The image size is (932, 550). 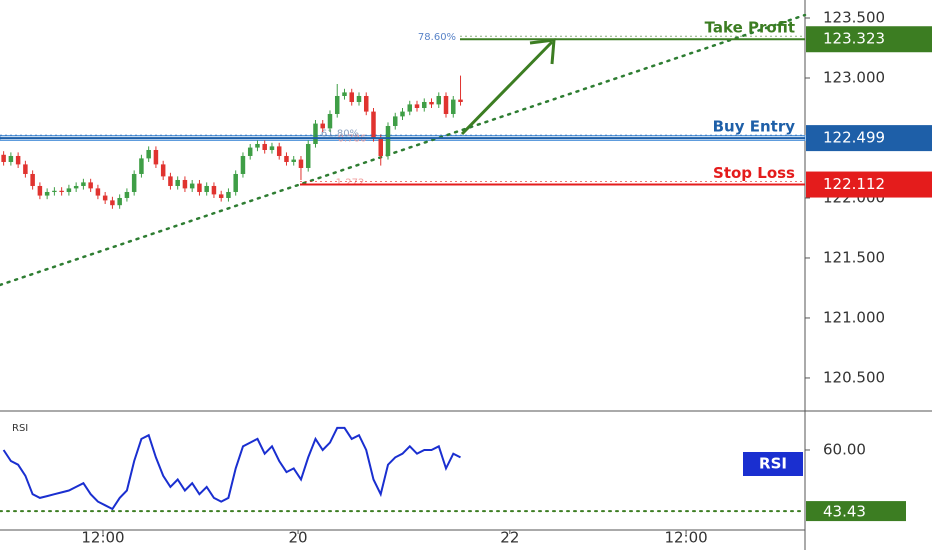 I want to click on rsi-level-label: 43.43, so click(x=844, y=512).